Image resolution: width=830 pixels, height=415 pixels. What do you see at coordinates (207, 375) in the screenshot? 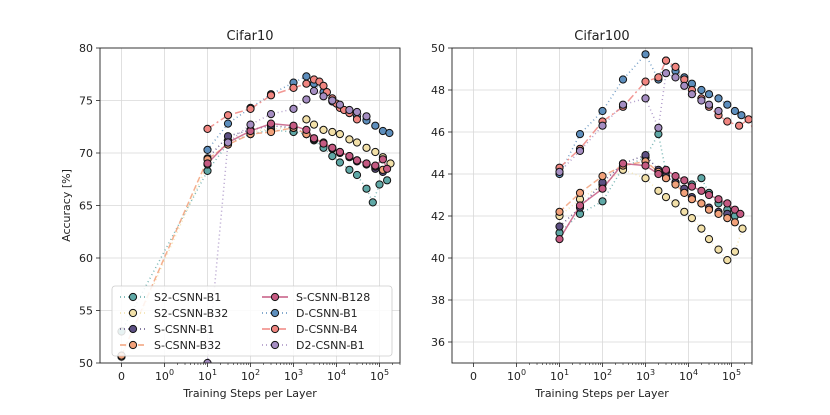
I see `x-tick-label: 10¹` at bounding box center [207, 375].